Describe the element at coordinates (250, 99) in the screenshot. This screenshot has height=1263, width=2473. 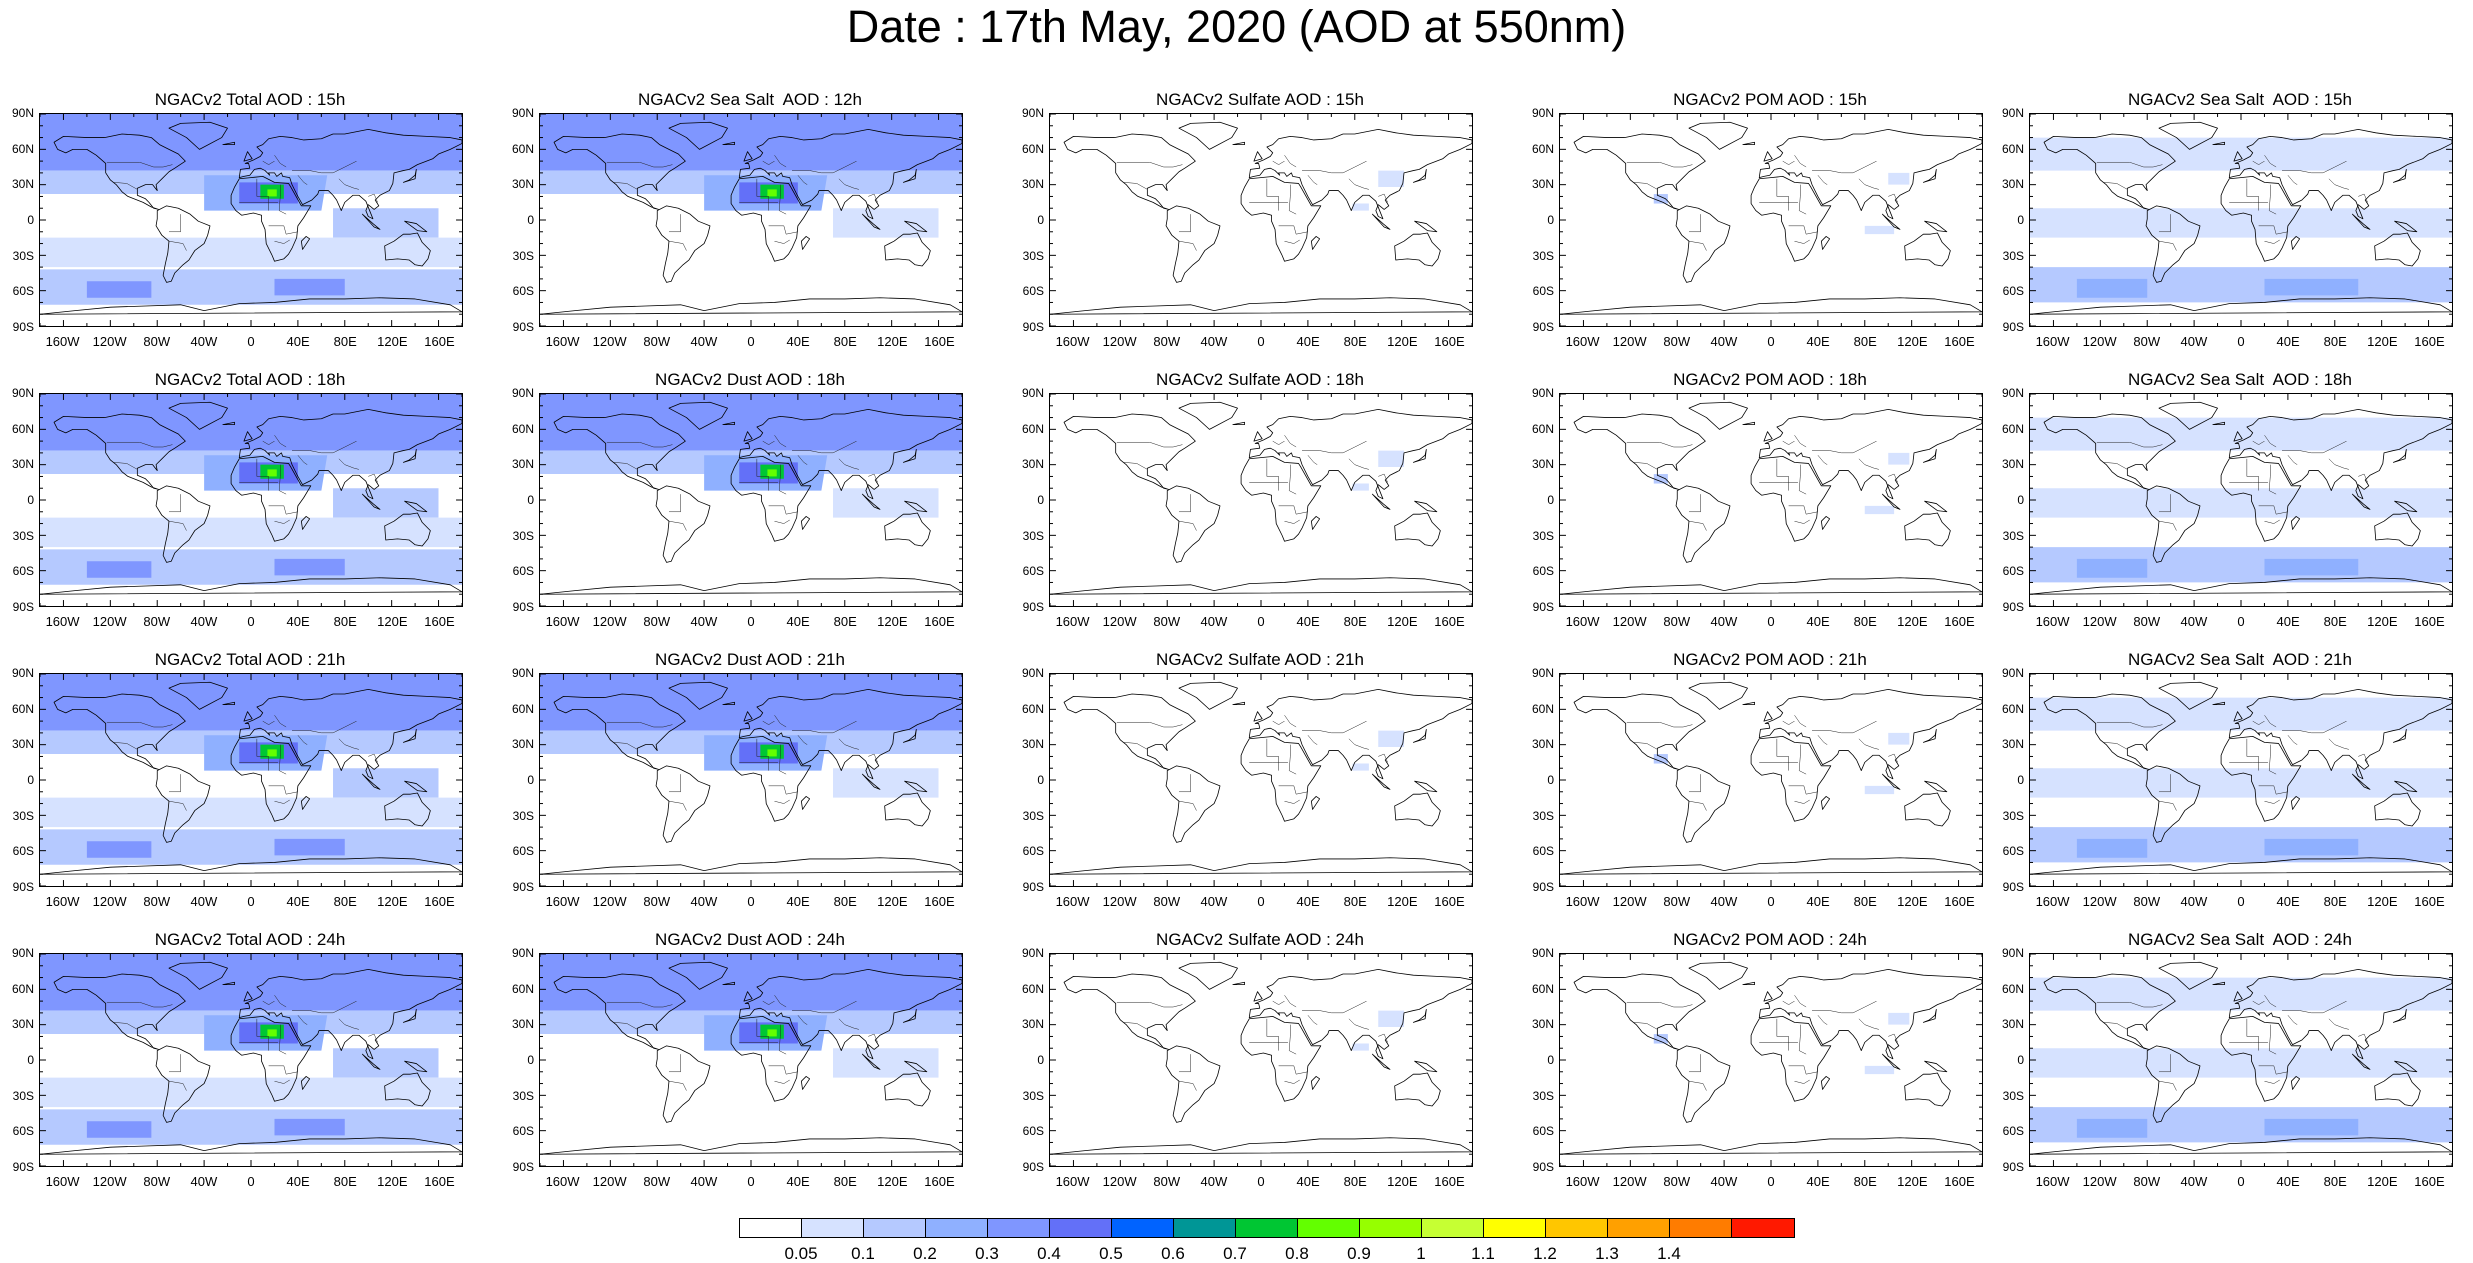
I see `panel-title: NGACv2 Total AOD : 15h` at that location.